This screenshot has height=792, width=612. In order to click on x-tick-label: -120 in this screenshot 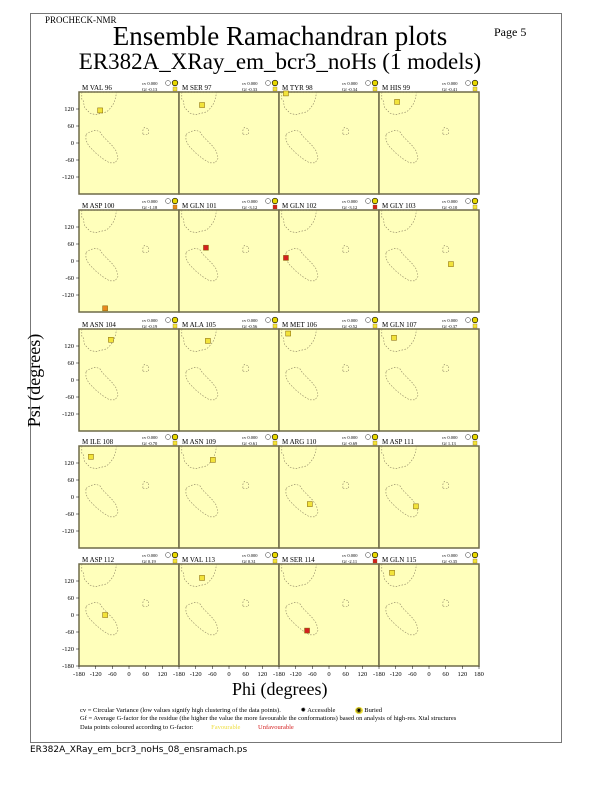, I will do `click(196, 674)`.